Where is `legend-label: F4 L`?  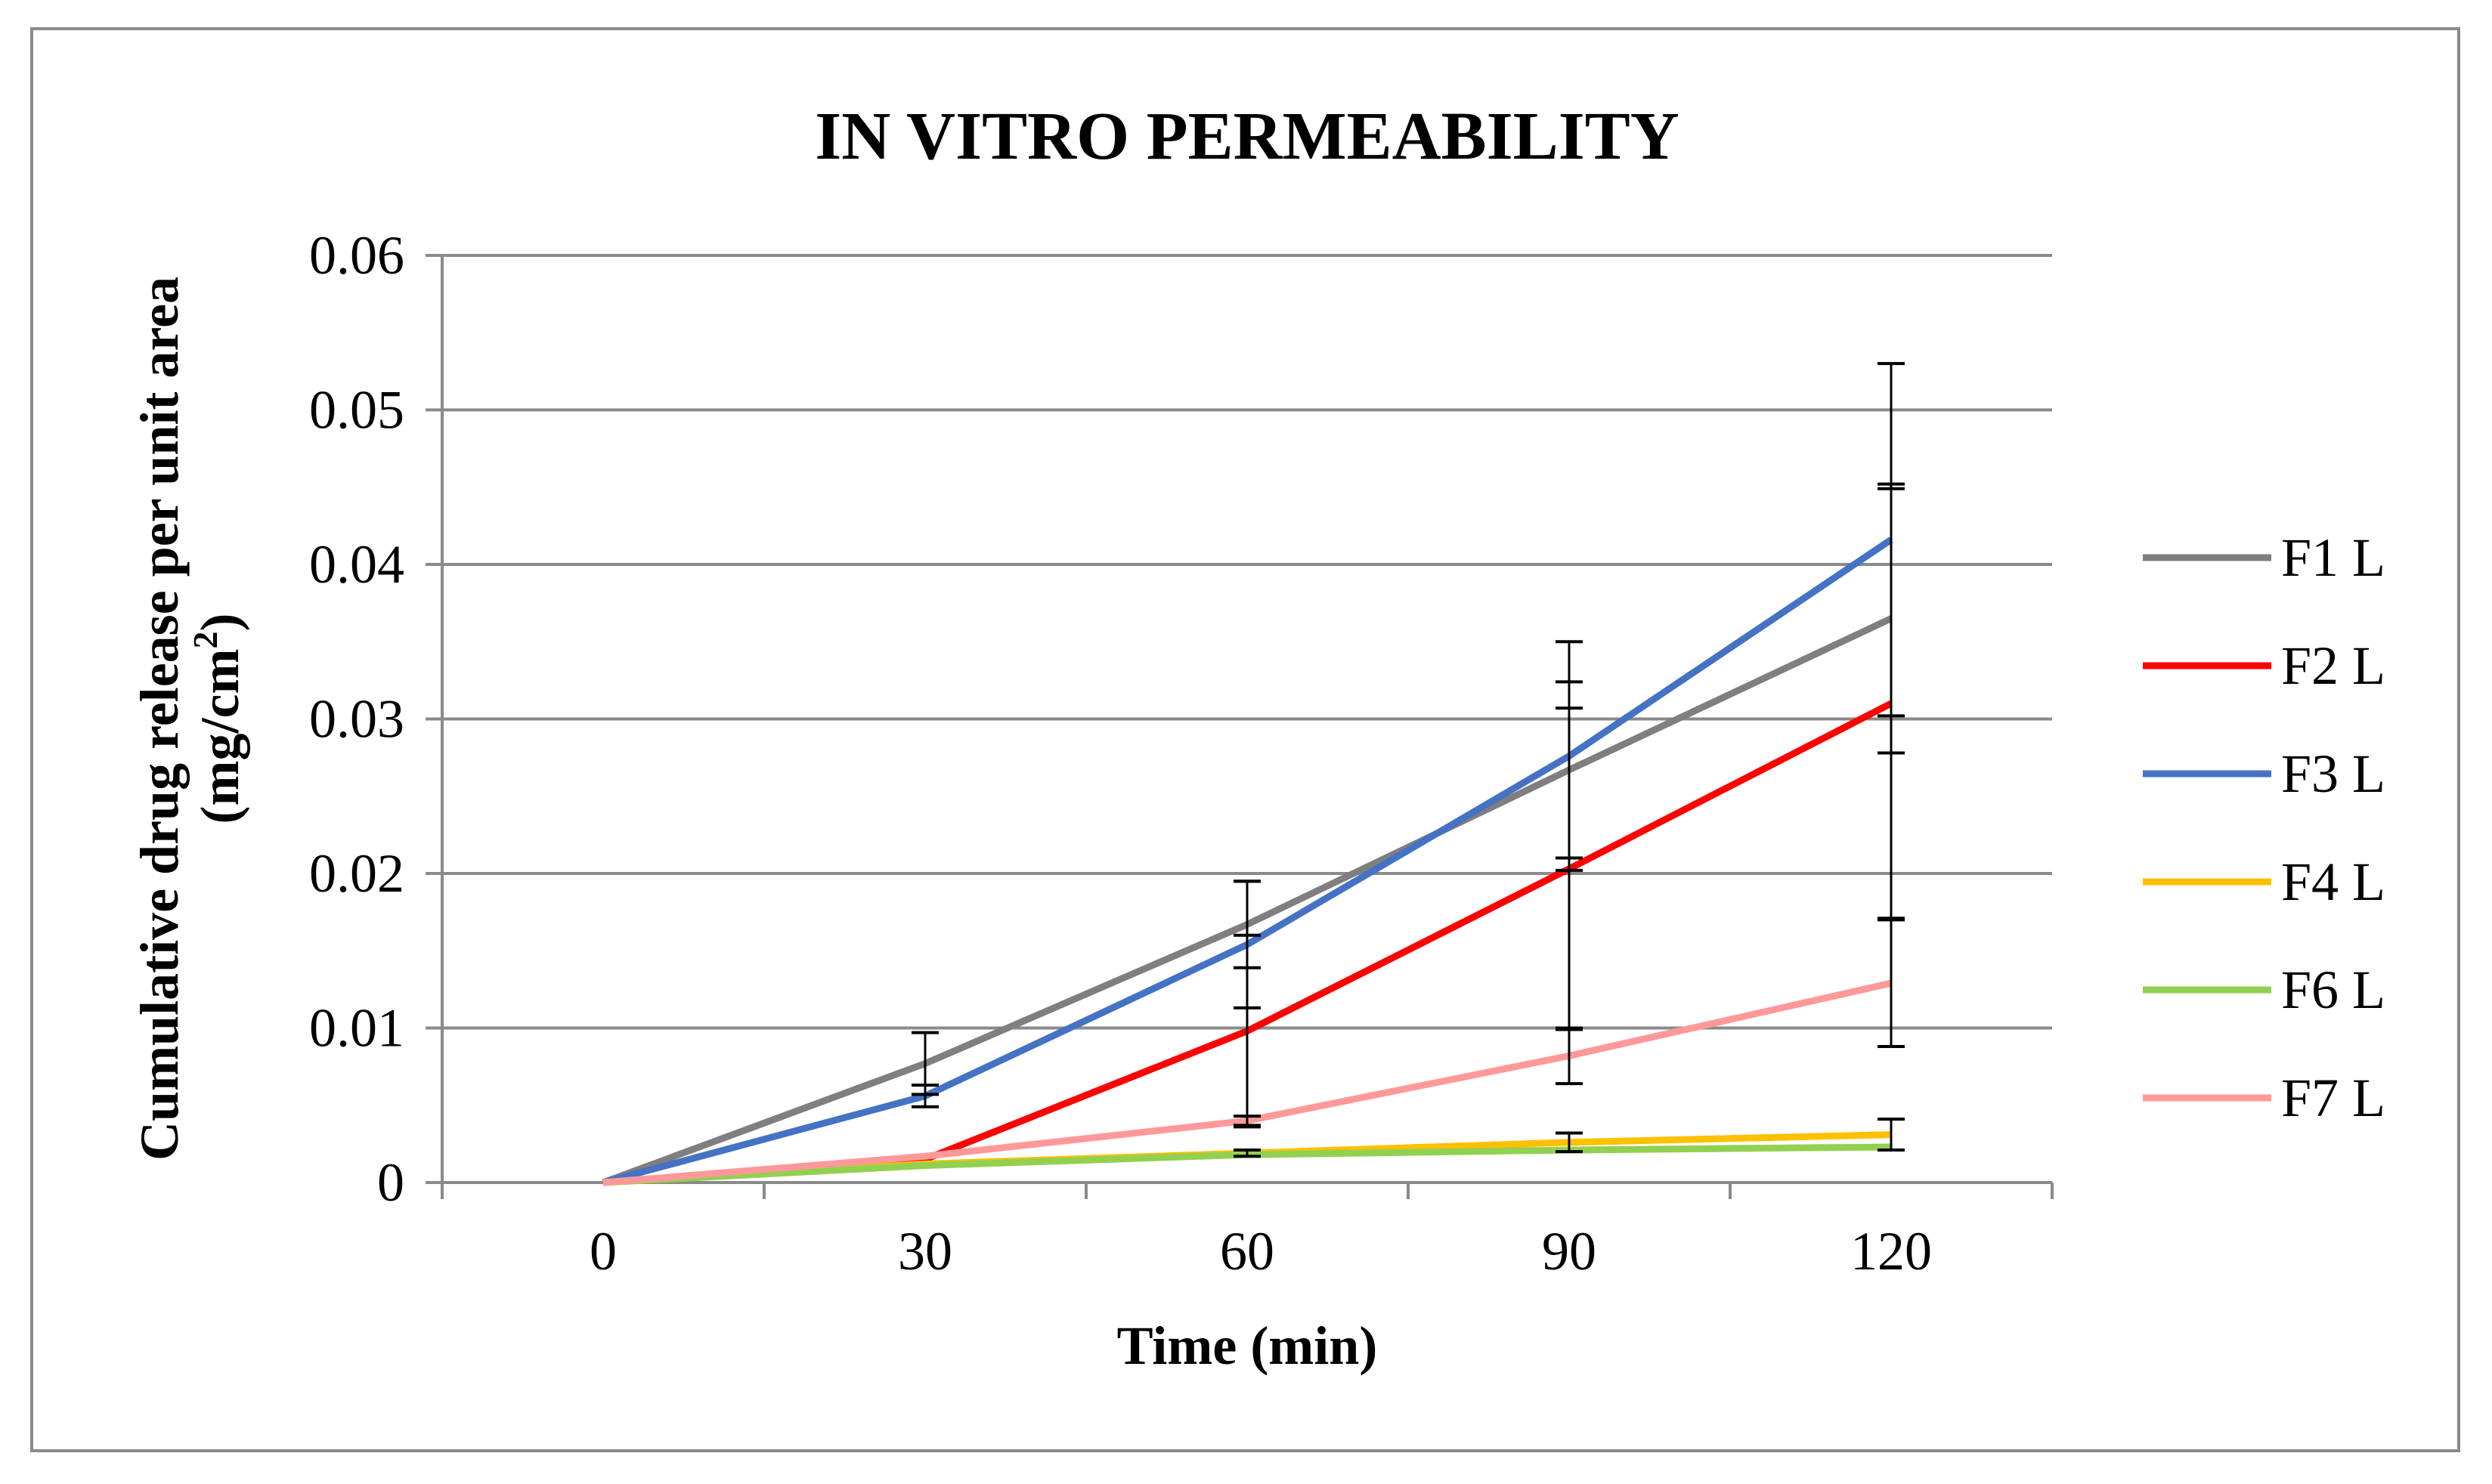 legend-label: F4 L is located at coordinates (2333, 882).